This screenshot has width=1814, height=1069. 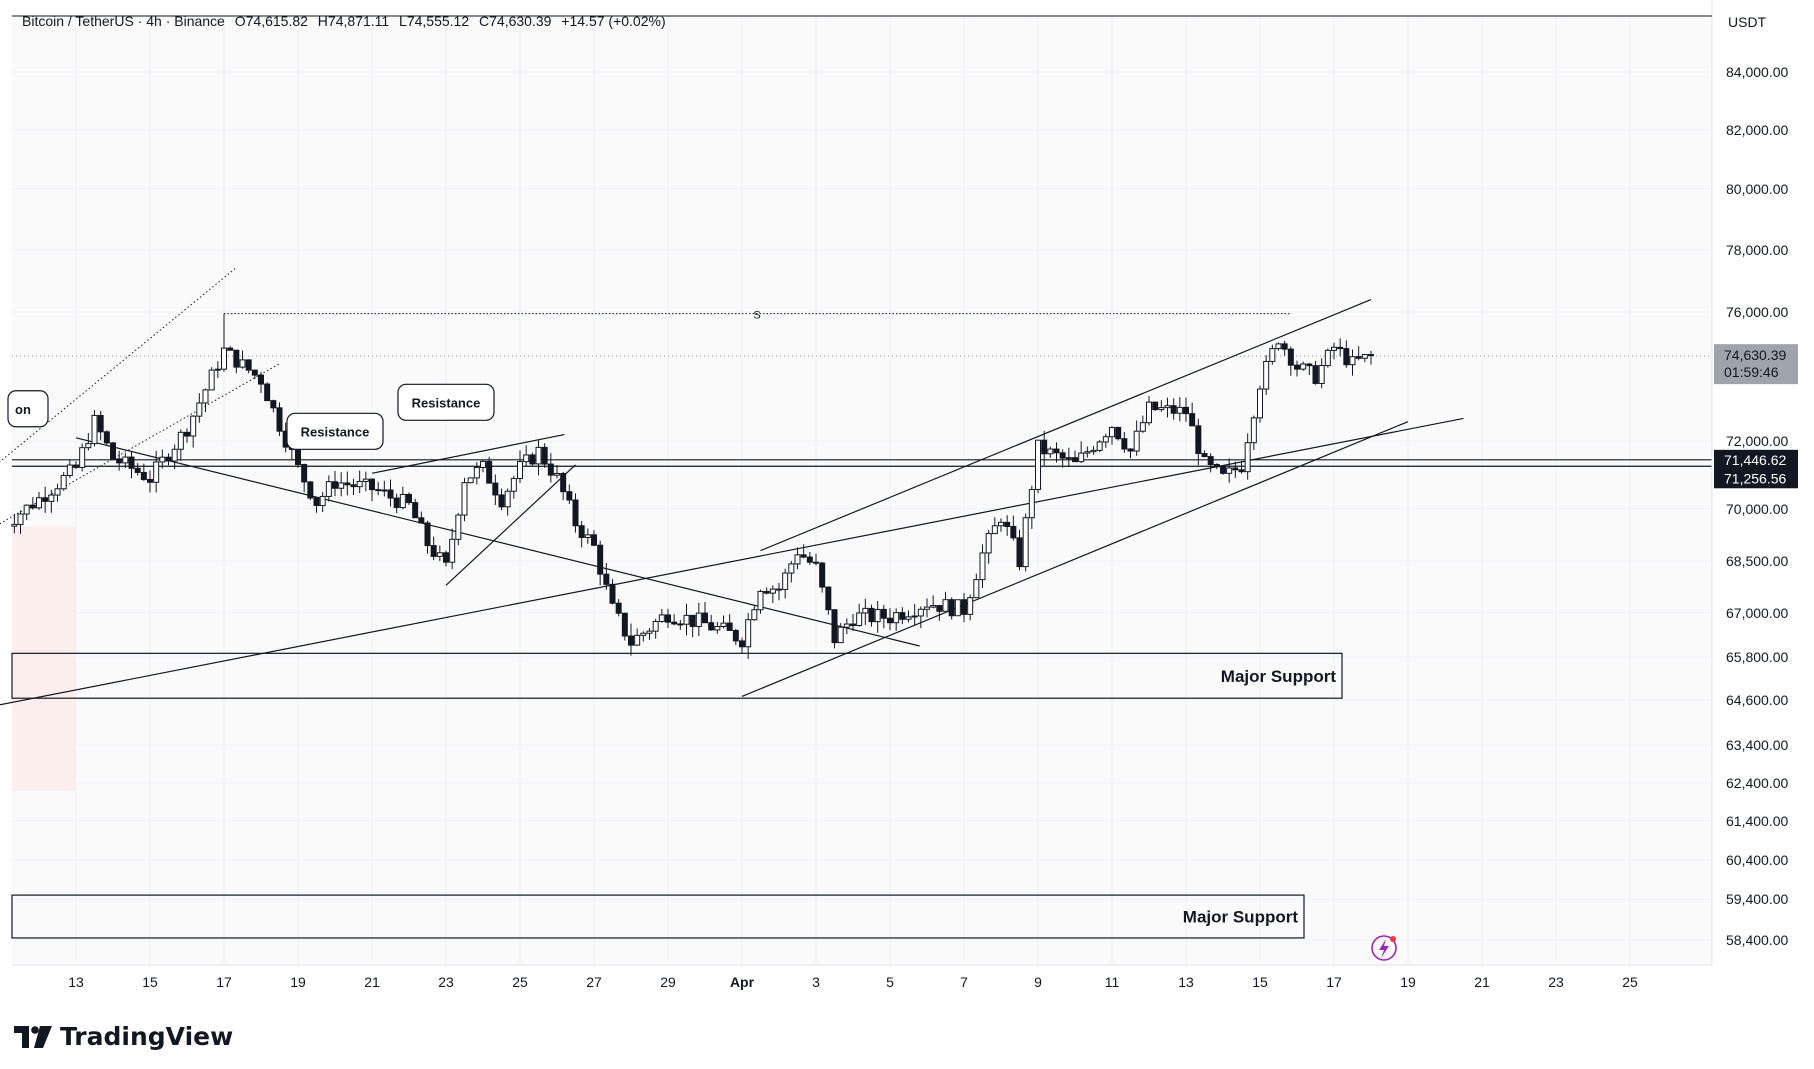 What do you see at coordinates (1630, 982) in the screenshot?
I see `x-tick-label: 25` at bounding box center [1630, 982].